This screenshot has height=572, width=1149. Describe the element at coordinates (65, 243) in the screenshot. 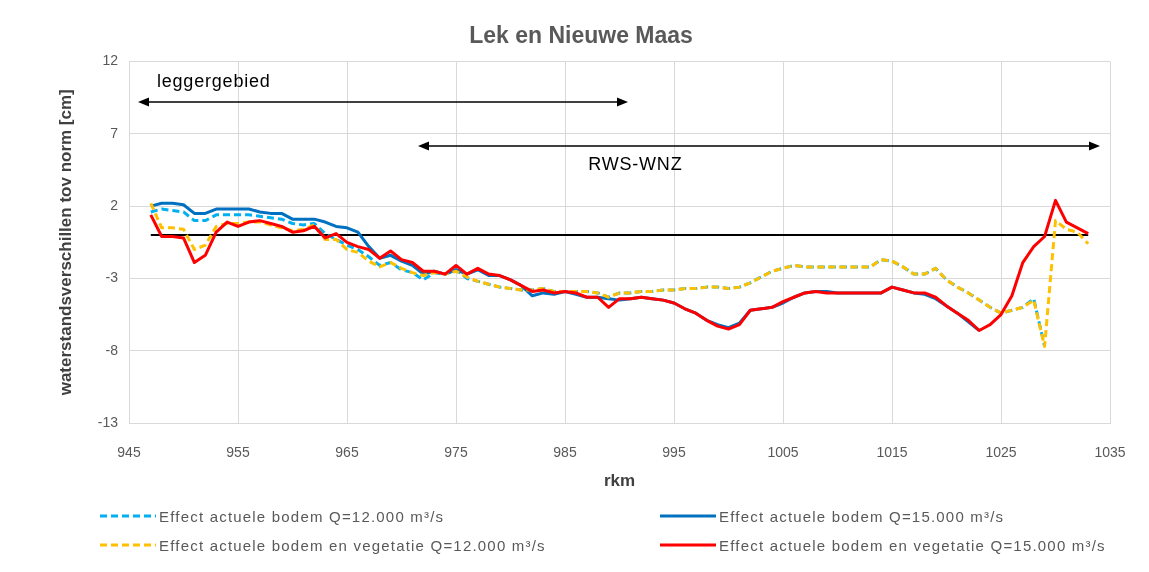

I see `y-axis-title: waterstandsverschillen tov norm [cm]` at that location.